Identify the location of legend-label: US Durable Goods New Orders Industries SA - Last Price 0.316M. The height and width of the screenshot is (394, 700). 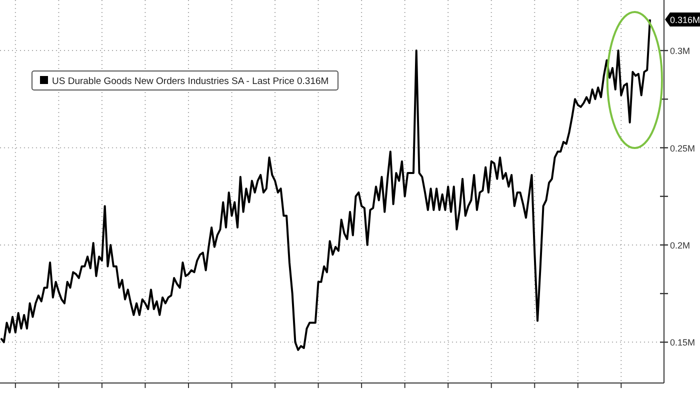
(190, 81).